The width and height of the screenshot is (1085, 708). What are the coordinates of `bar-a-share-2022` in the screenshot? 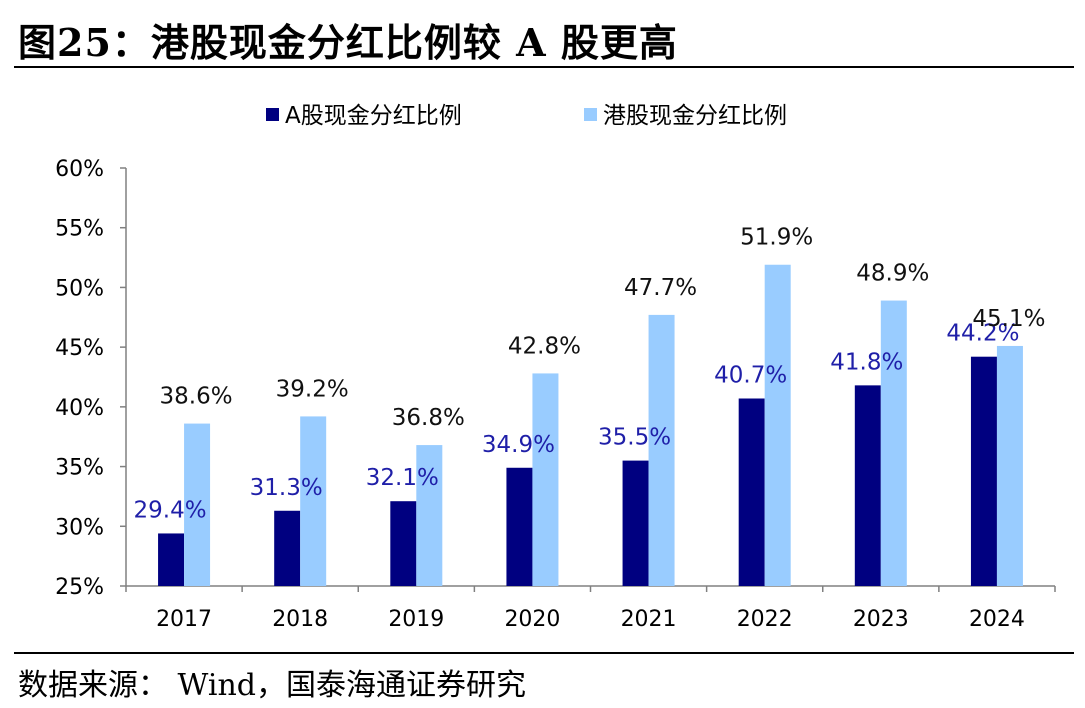 It's located at (751, 492).